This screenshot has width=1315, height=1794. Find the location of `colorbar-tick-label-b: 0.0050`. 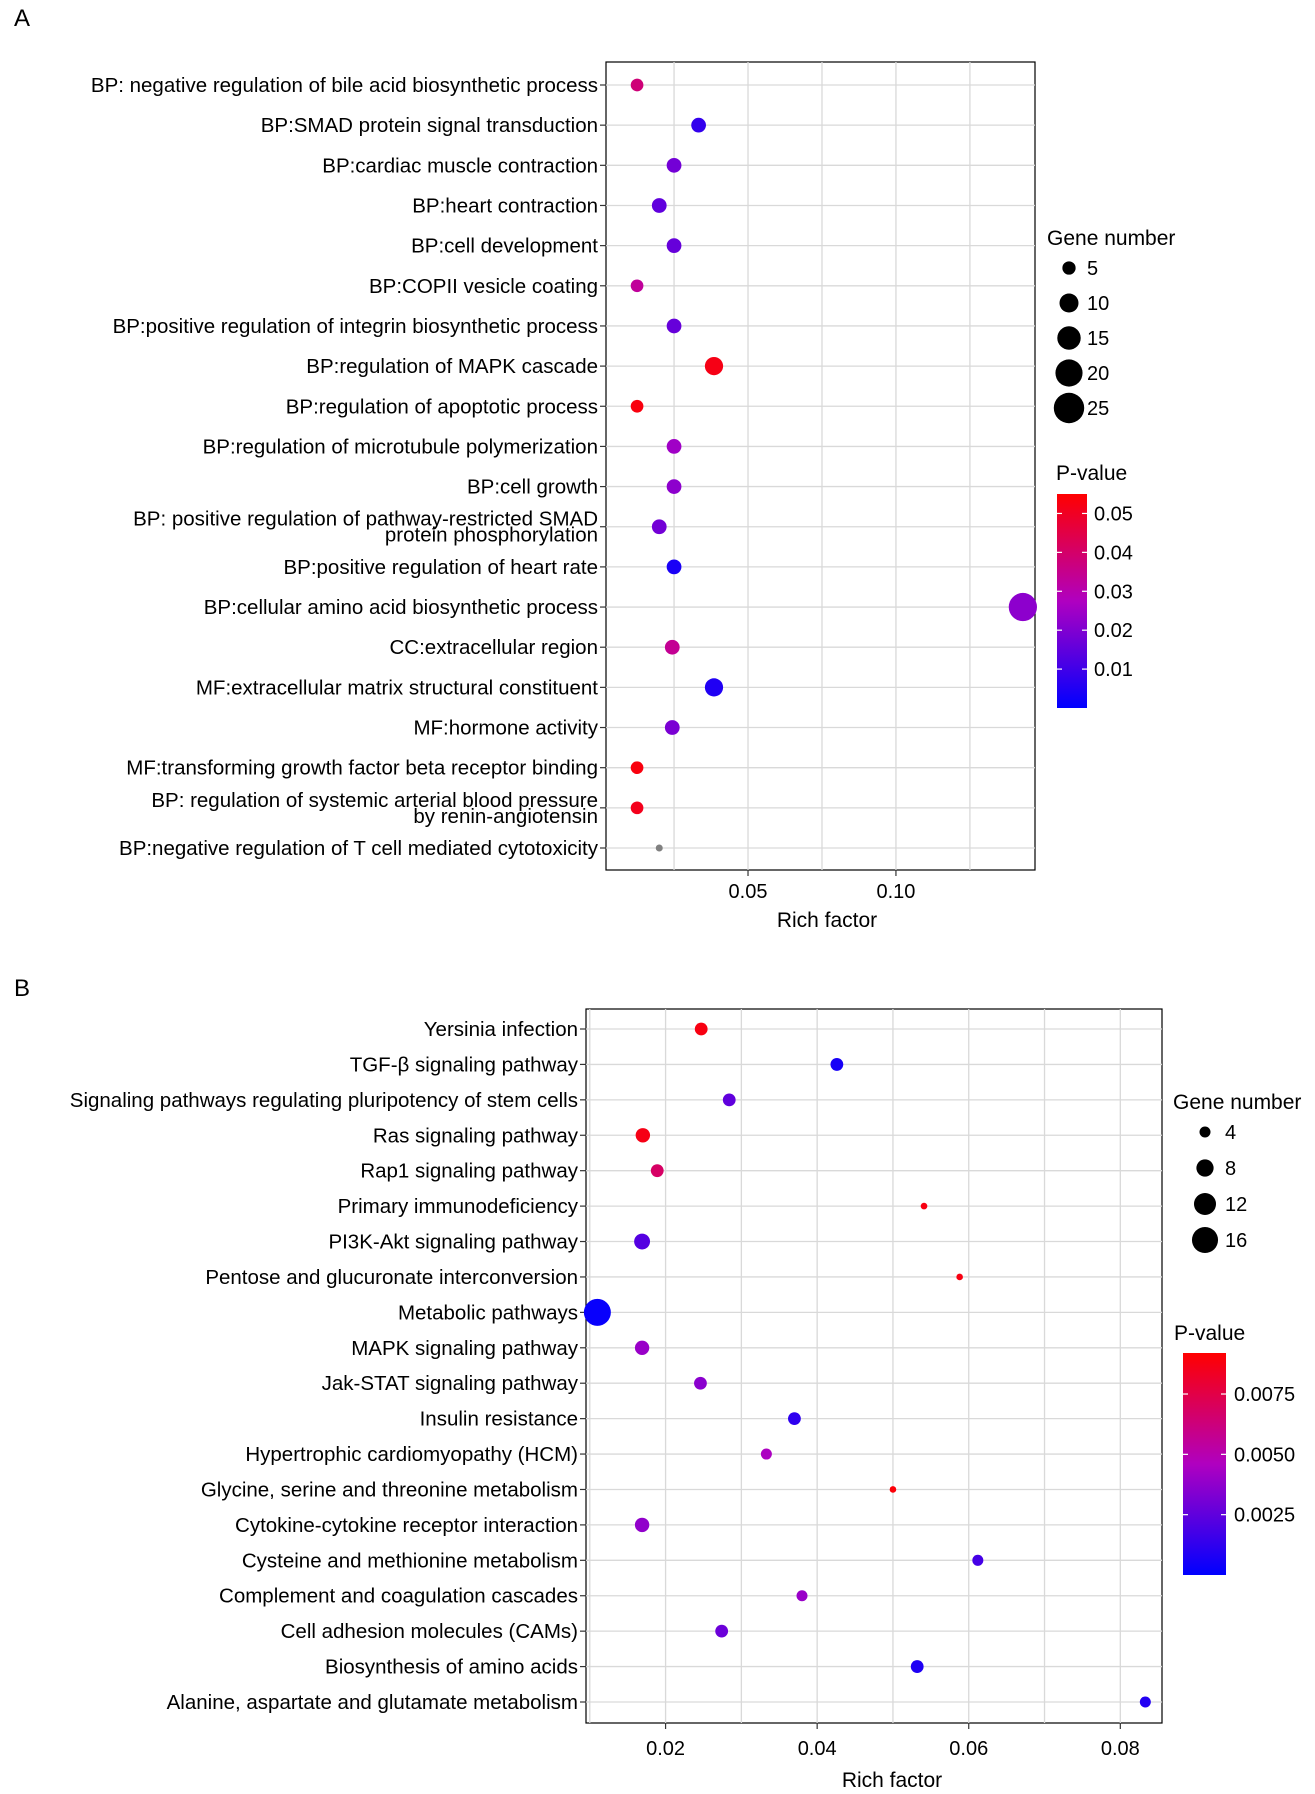

colorbar-tick-label-b: 0.0050 is located at coordinates (1264, 1455).